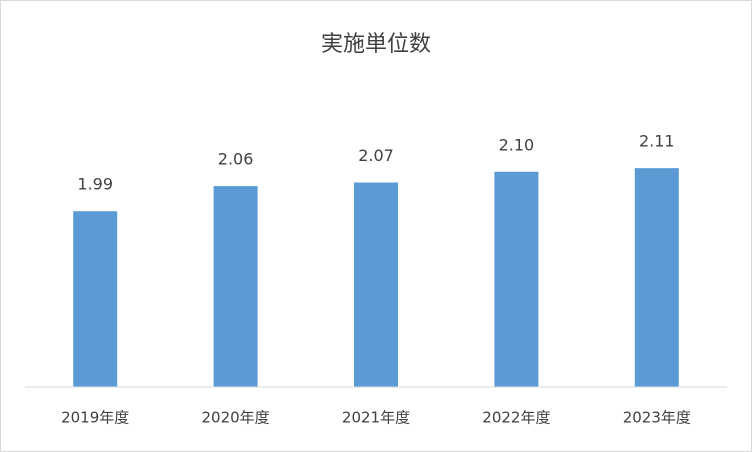 This screenshot has height=452, width=752. Describe the element at coordinates (376, 155) in the screenshot. I see `value-label: 2.07` at that location.